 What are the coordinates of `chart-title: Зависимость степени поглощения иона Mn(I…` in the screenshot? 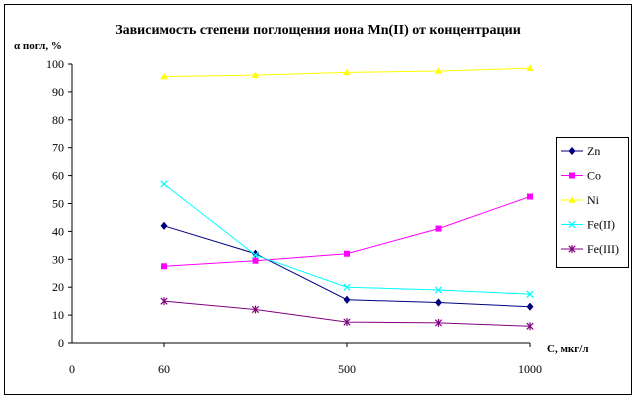 It's located at (318, 30).